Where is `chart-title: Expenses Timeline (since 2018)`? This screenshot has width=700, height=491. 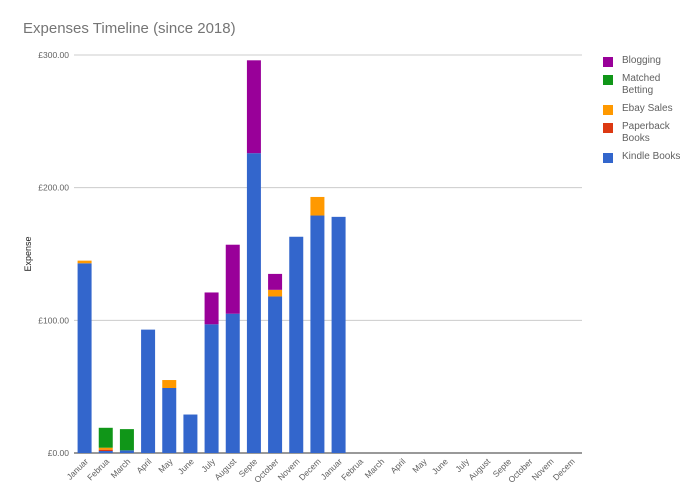
chart-title: Expenses Timeline (since 2018) is located at coordinates (129, 28).